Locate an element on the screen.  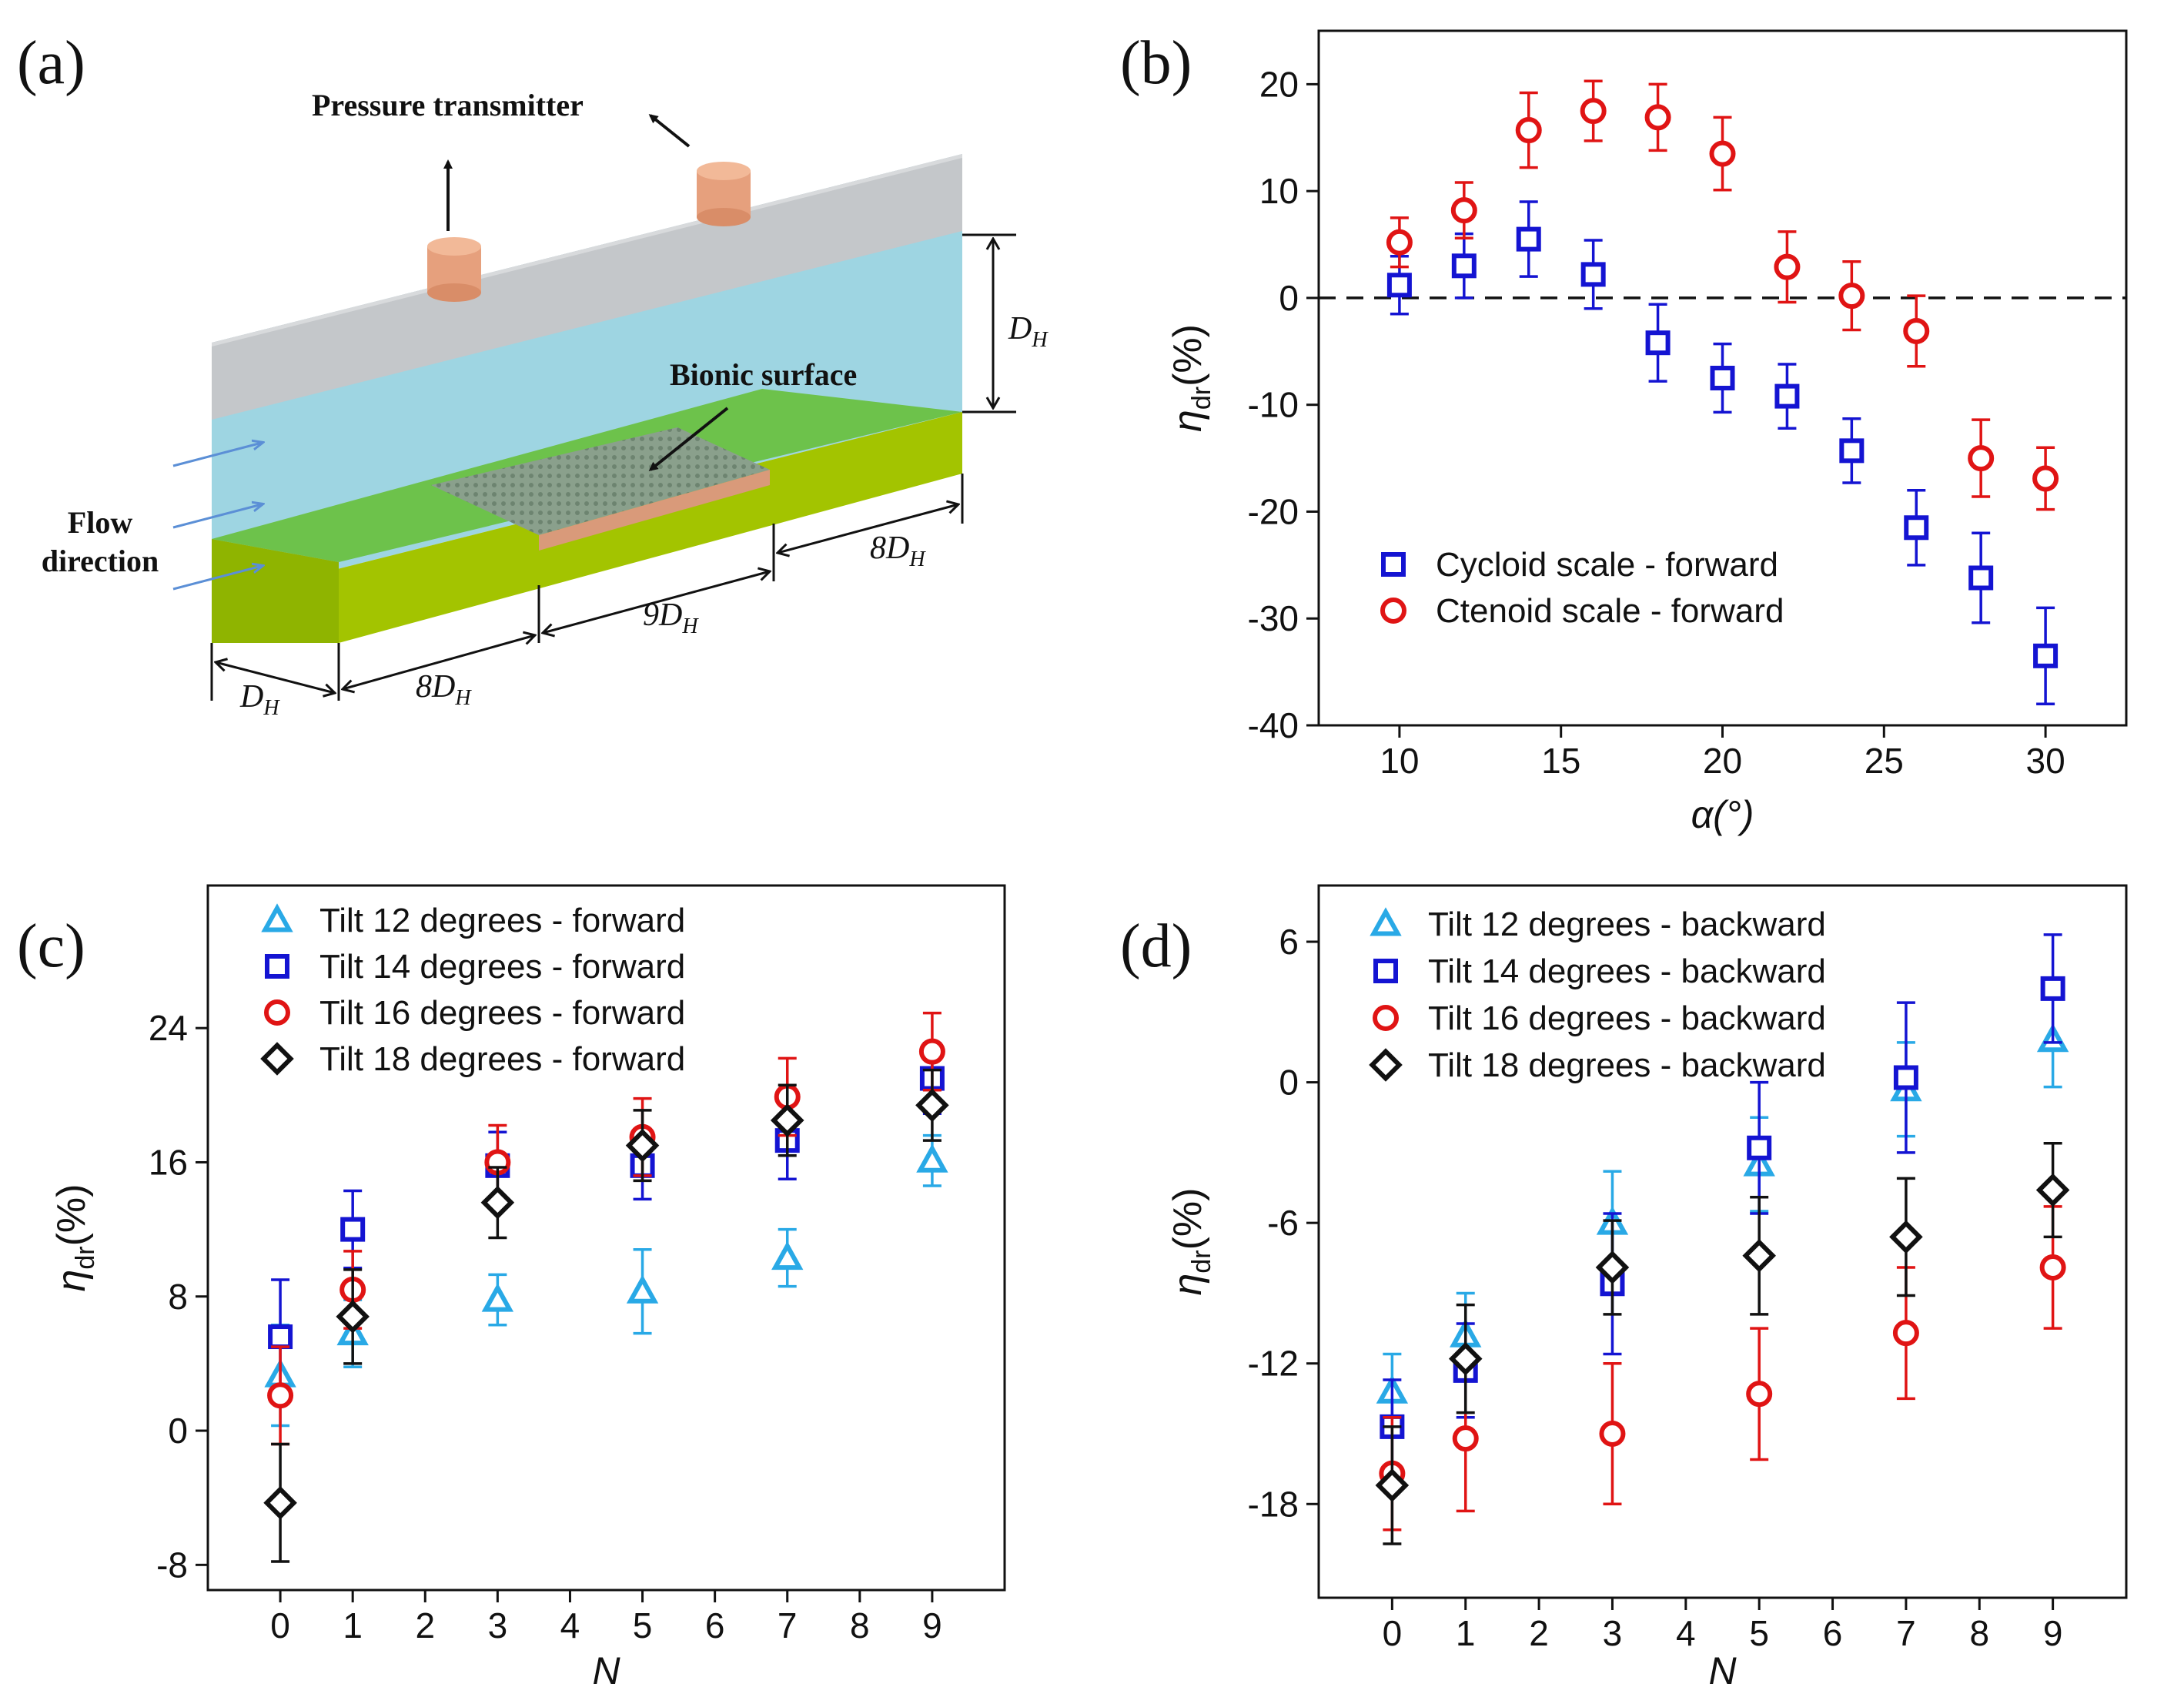
legend-entry: Tilt 18 degrees - forward is located at coordinates (472, 1059).